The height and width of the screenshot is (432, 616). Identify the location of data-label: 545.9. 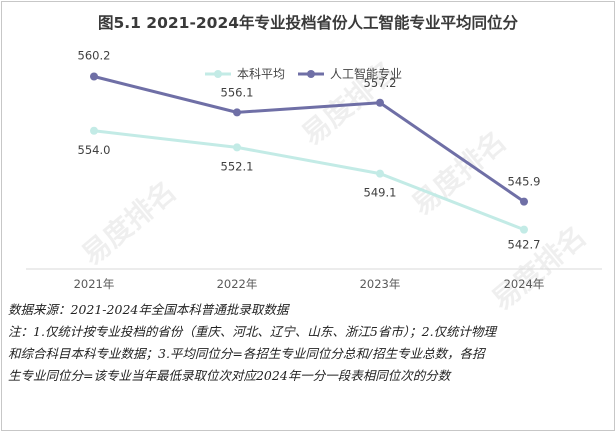
(524, 182).